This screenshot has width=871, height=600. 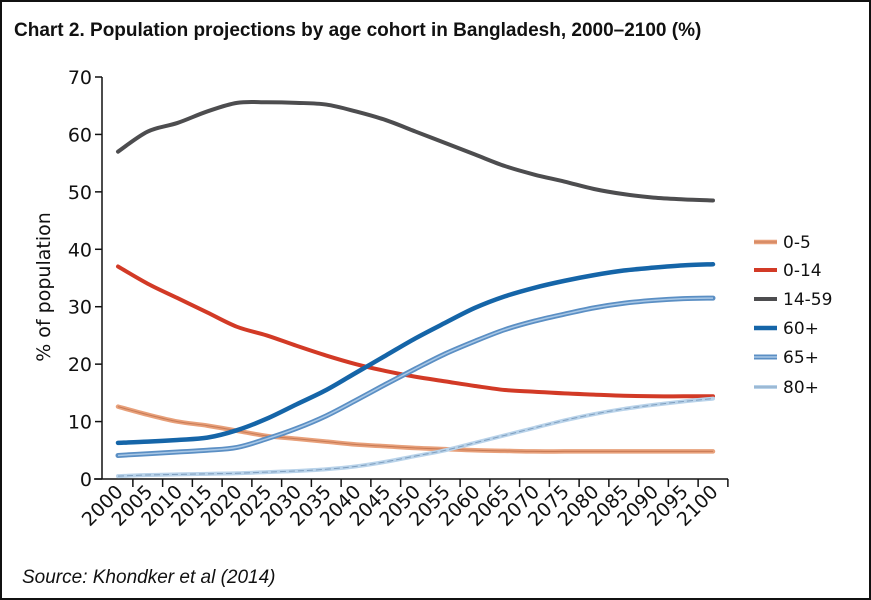 I want to click on y-tick-label: 60, so click(x=80, y=135).